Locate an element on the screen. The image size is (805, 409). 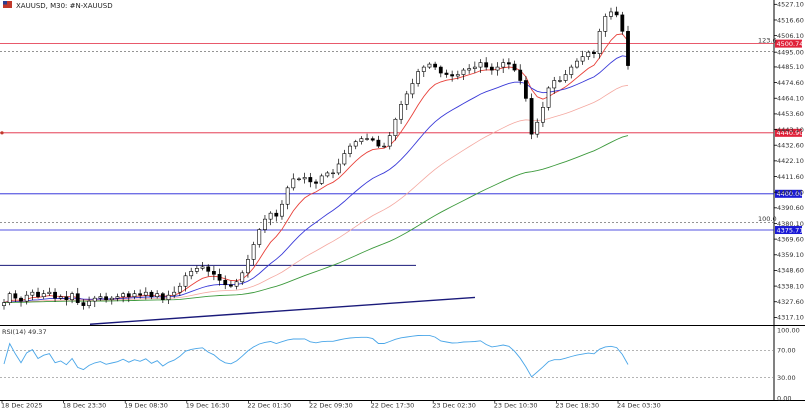
level-price-badge-label: 4440.90 is located at coordinates (790, 133).